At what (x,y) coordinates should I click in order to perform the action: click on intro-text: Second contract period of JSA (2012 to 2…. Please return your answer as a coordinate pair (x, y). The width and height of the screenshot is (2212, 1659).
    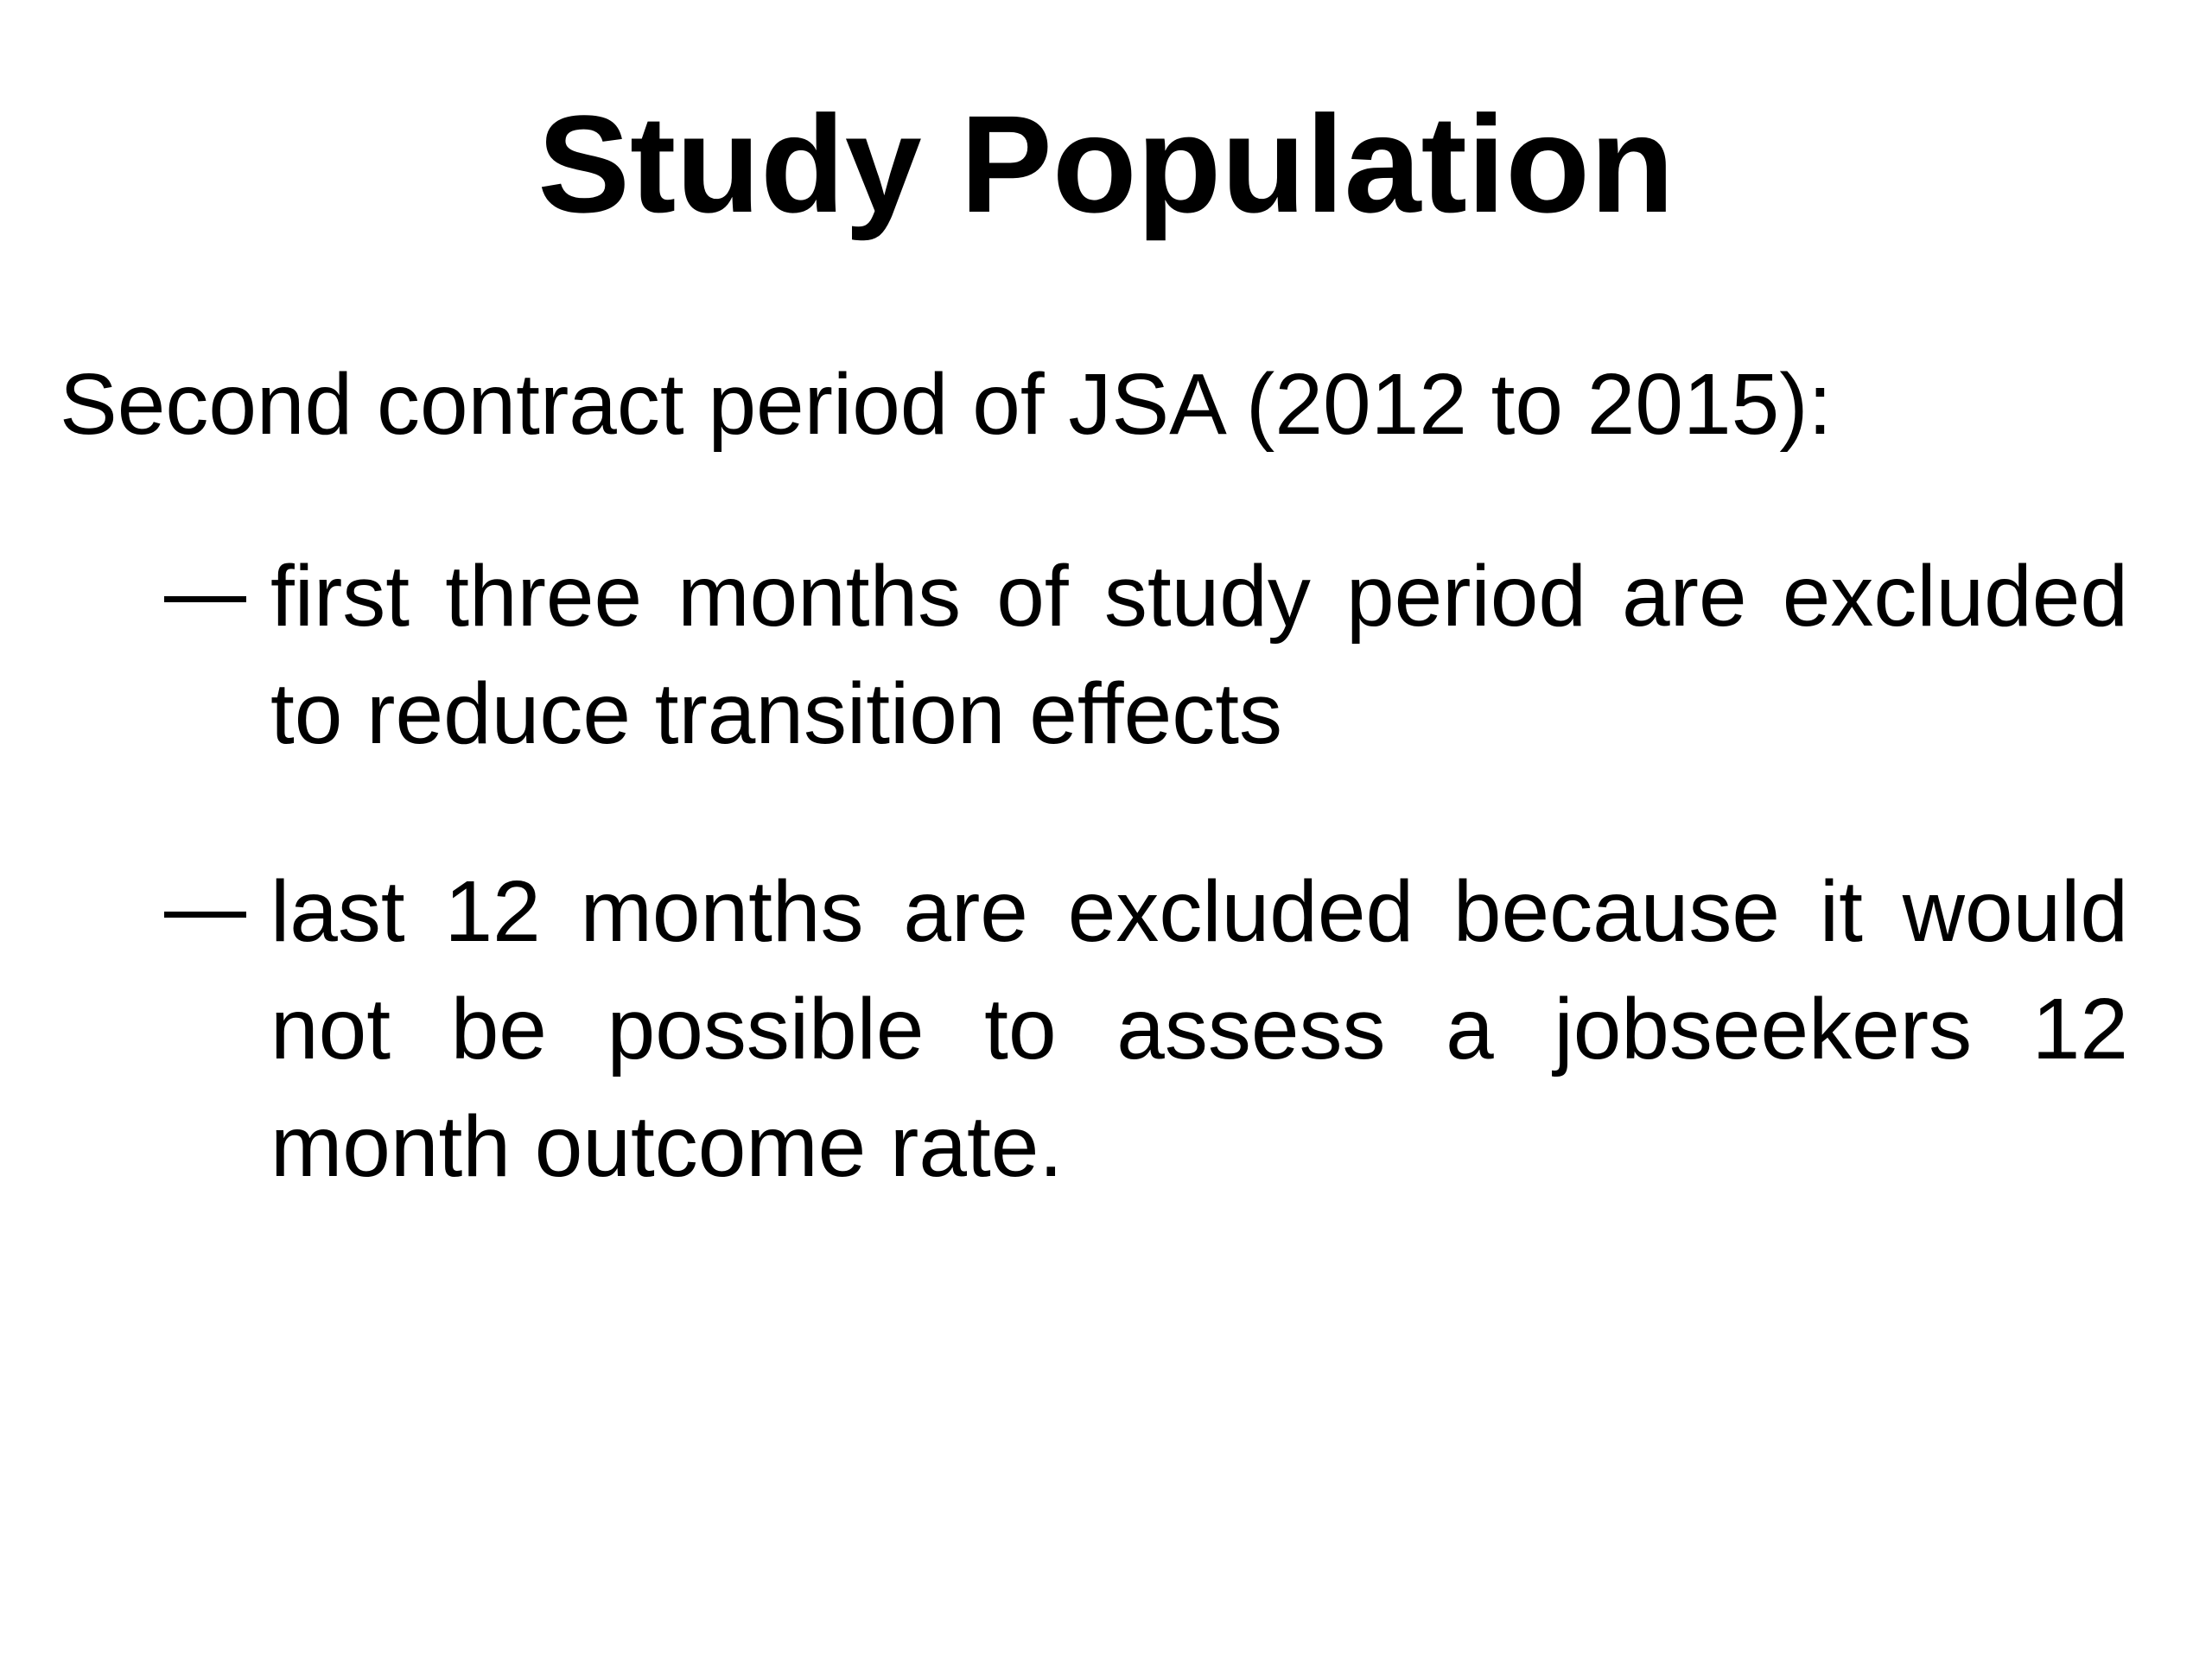
    Looking at the image, I should click on (946, 404).